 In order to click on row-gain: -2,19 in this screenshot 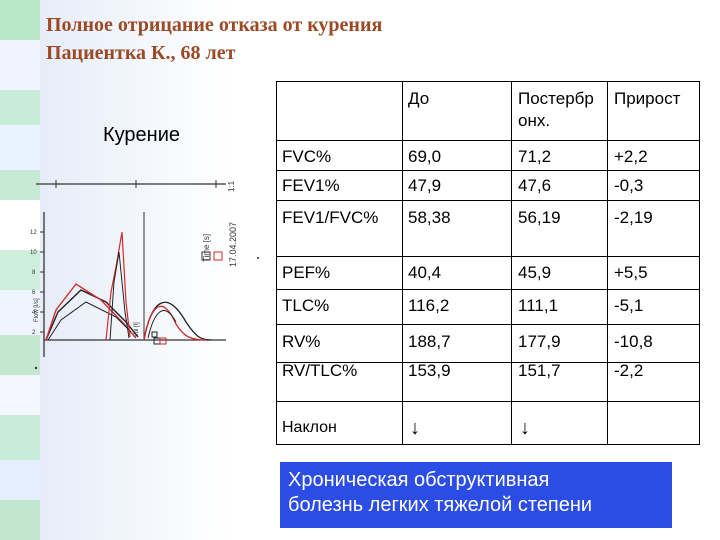, I will do `click(633, 217)`.